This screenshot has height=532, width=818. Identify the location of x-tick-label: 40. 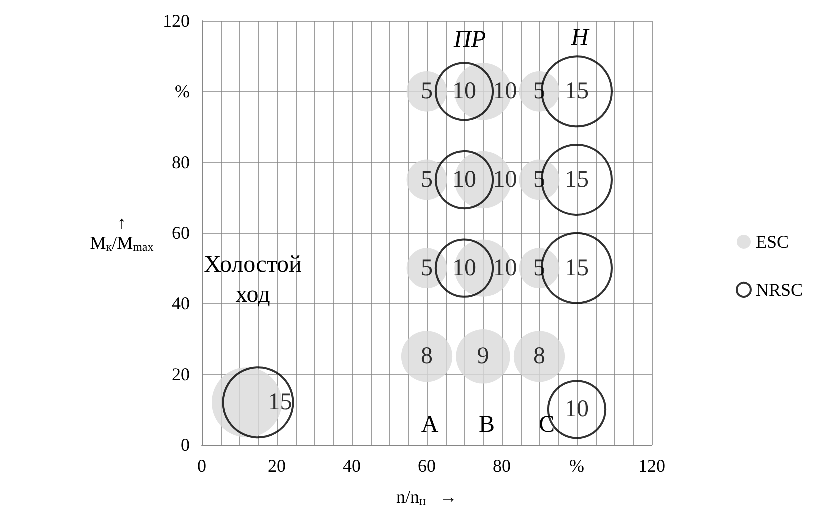
(352, 466).